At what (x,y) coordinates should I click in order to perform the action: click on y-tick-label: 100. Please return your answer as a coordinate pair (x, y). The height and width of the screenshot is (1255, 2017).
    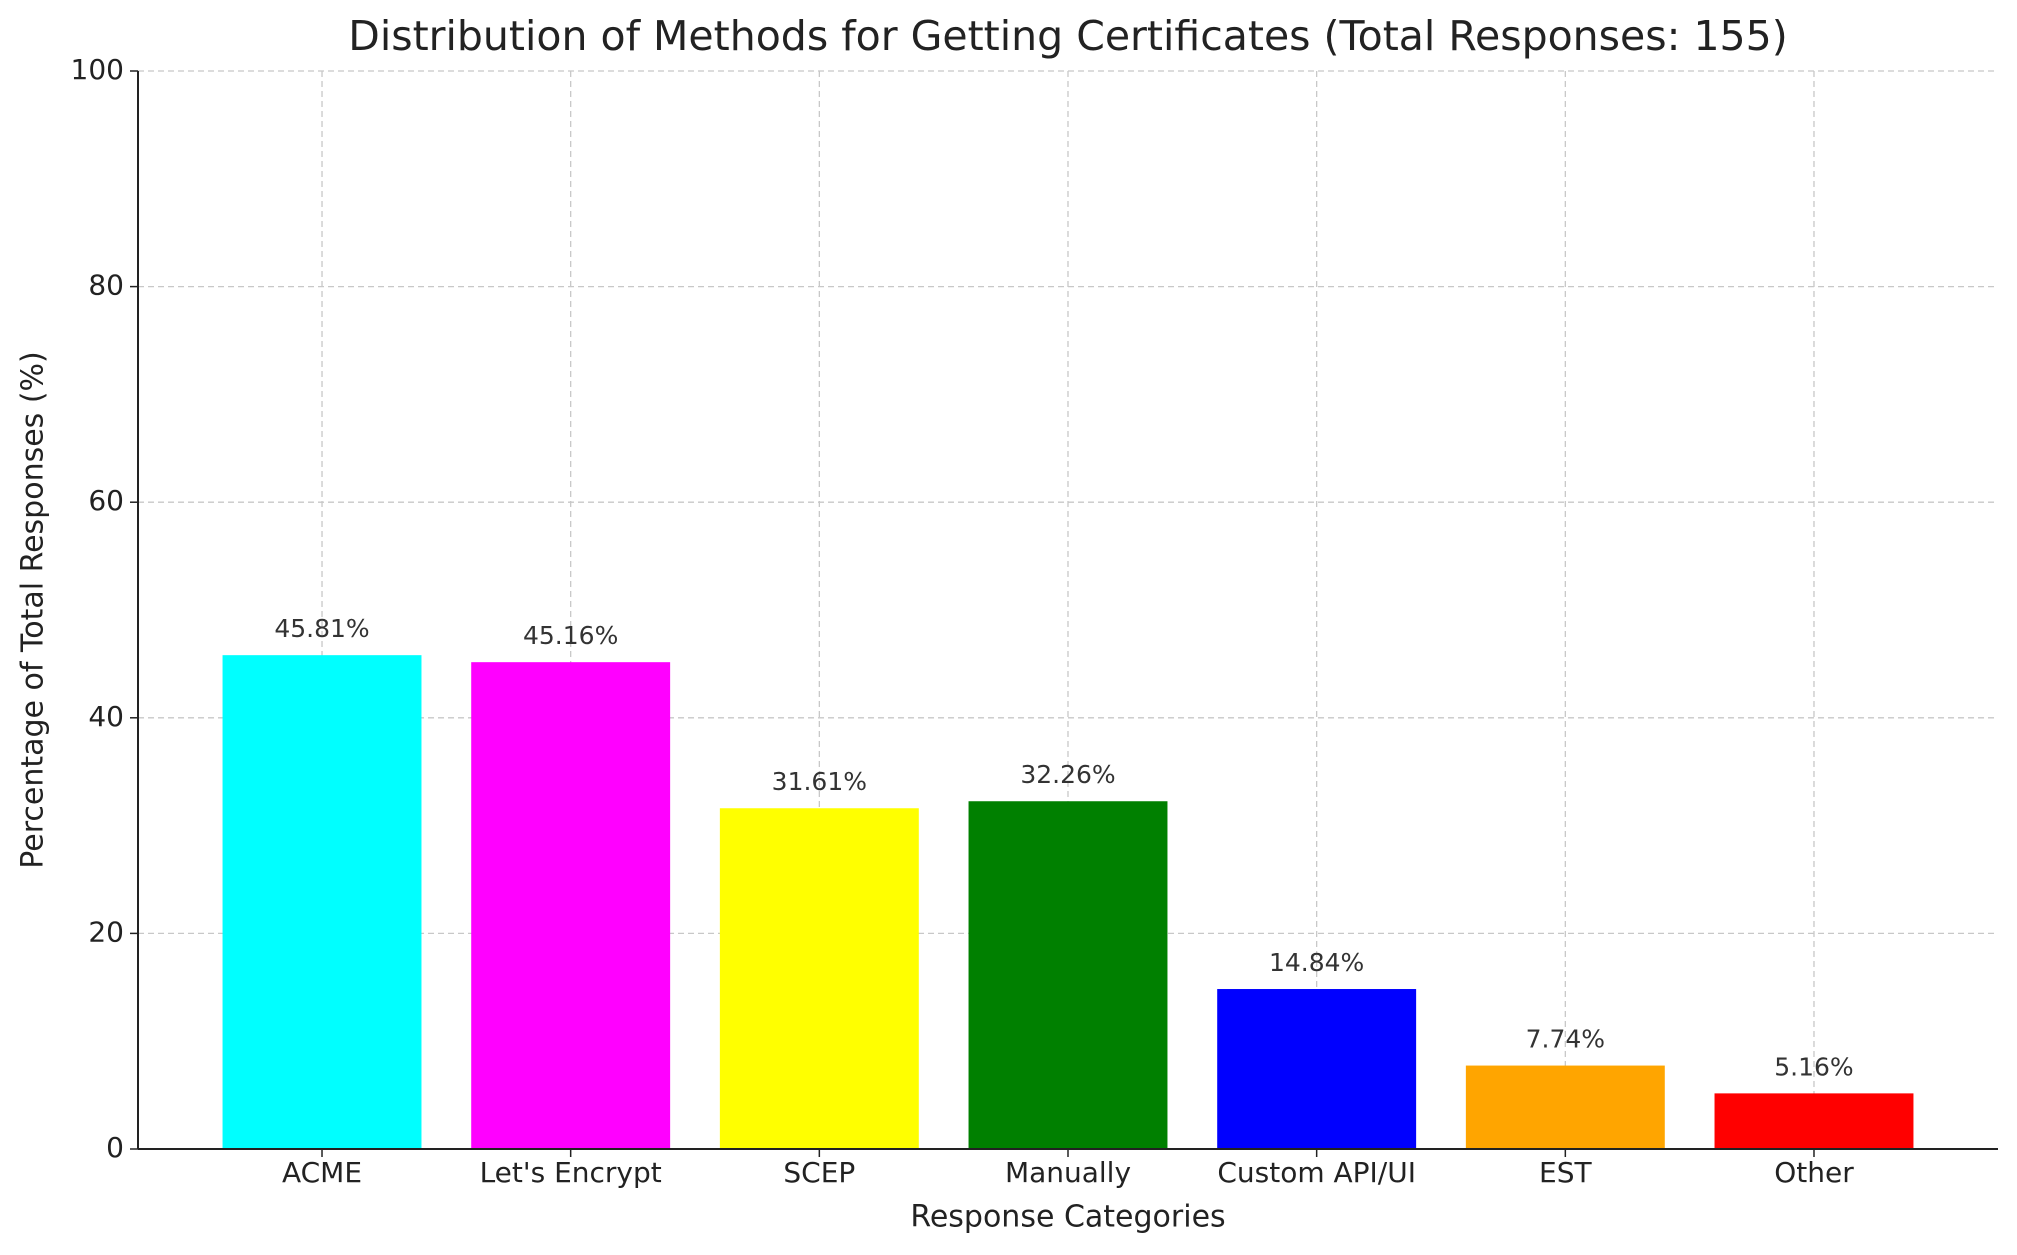
    Looking at the image, I should click on (97, 69).